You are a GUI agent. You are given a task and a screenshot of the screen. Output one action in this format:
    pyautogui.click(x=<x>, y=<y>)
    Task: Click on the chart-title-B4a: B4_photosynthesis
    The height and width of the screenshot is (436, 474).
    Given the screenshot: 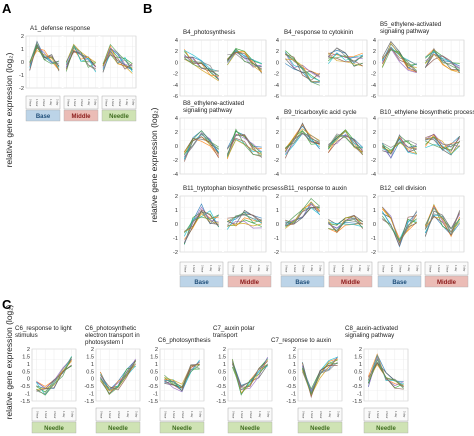 What is the action you would take?
    pyautogui.click(x=209, y=32)
    